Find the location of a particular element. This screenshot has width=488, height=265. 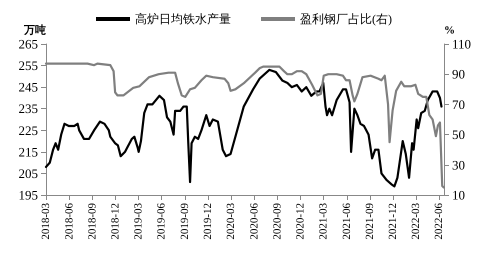

y-tick-label: 245 is located at coordinates (28, 87).